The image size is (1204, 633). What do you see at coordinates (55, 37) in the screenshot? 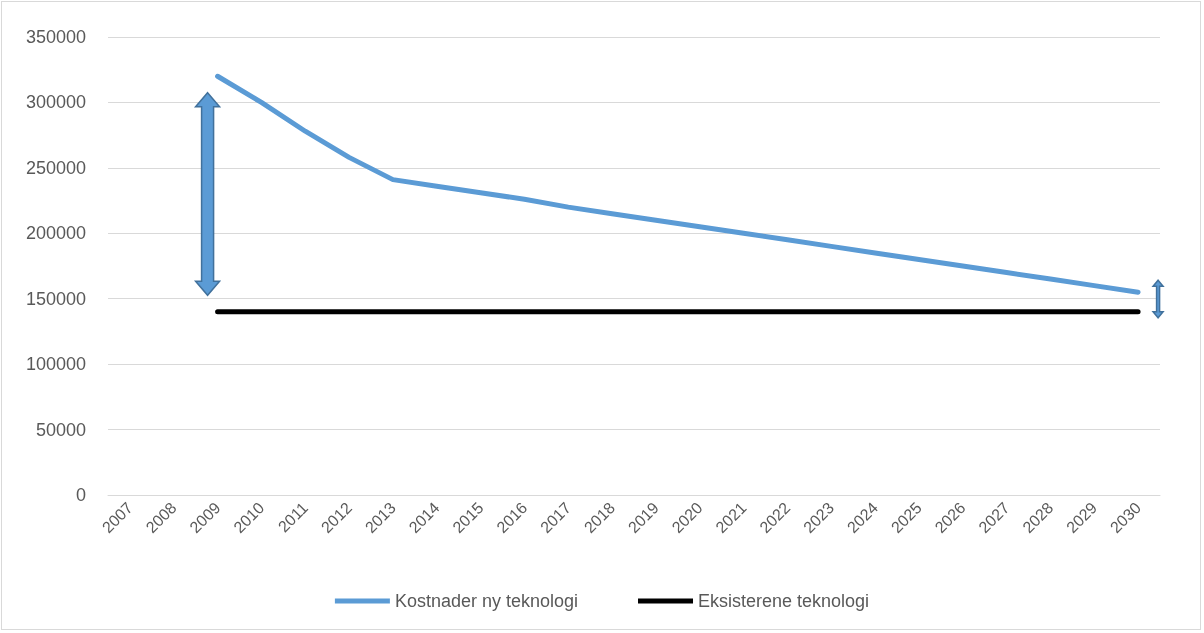
I see `y-tick-label: 350000` at bounding box center [55, 37].